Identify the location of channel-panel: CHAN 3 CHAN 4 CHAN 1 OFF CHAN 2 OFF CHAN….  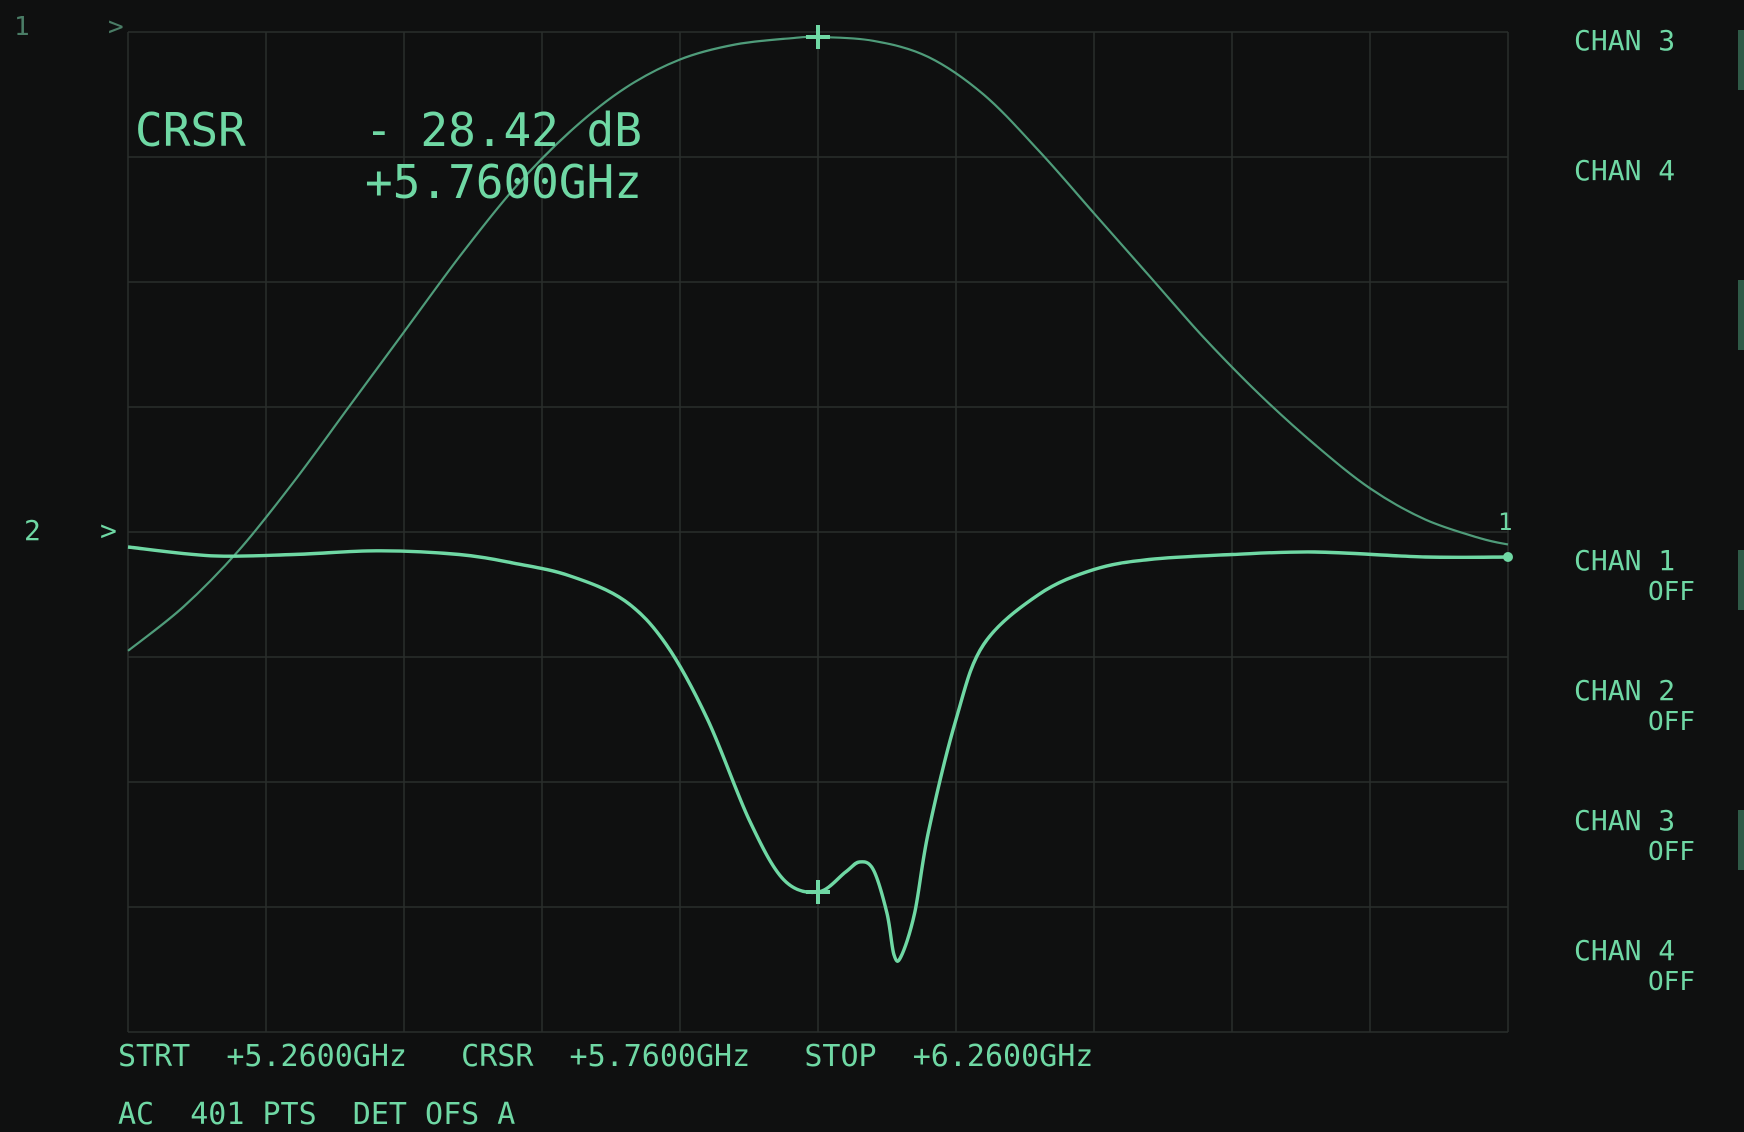
(1659, 510).